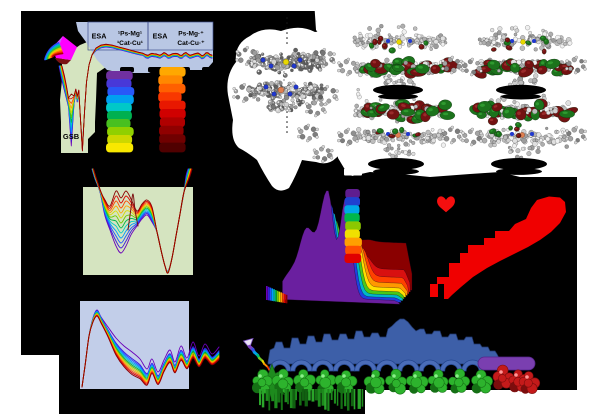 This screenshot has width=600, height=419. Describe the element at coordinates (191, 43) in the screenshot. I see `svg-text: Cat-Cu·⁺` at that location.